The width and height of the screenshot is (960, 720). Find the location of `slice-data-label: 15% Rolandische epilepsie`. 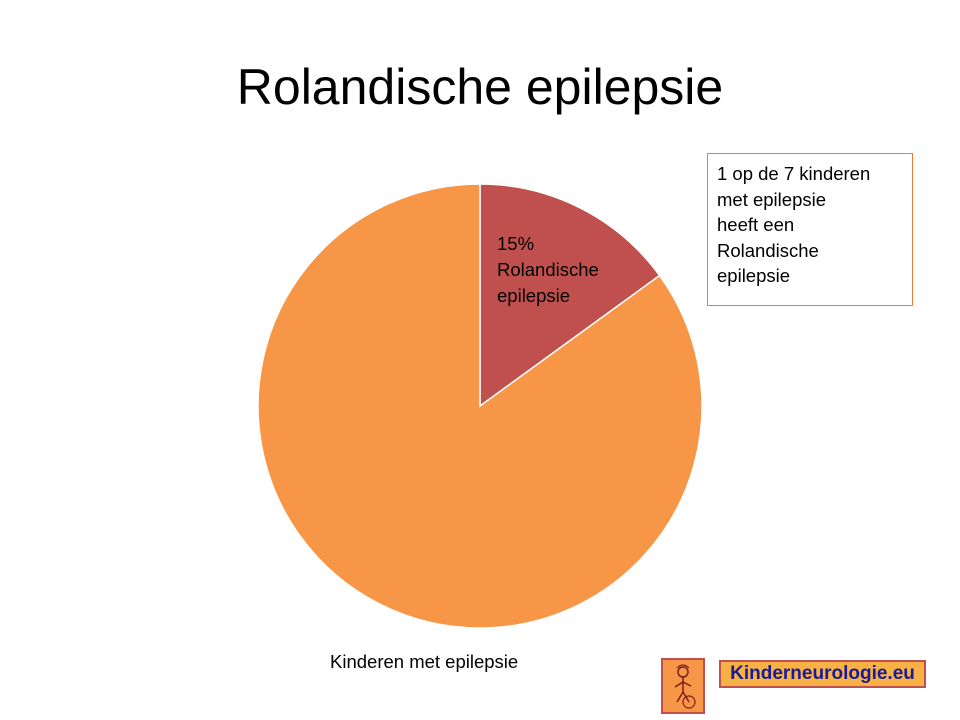

slice-data-label: 15% Rolandische epilepsie is located at coordinates (572, 270).